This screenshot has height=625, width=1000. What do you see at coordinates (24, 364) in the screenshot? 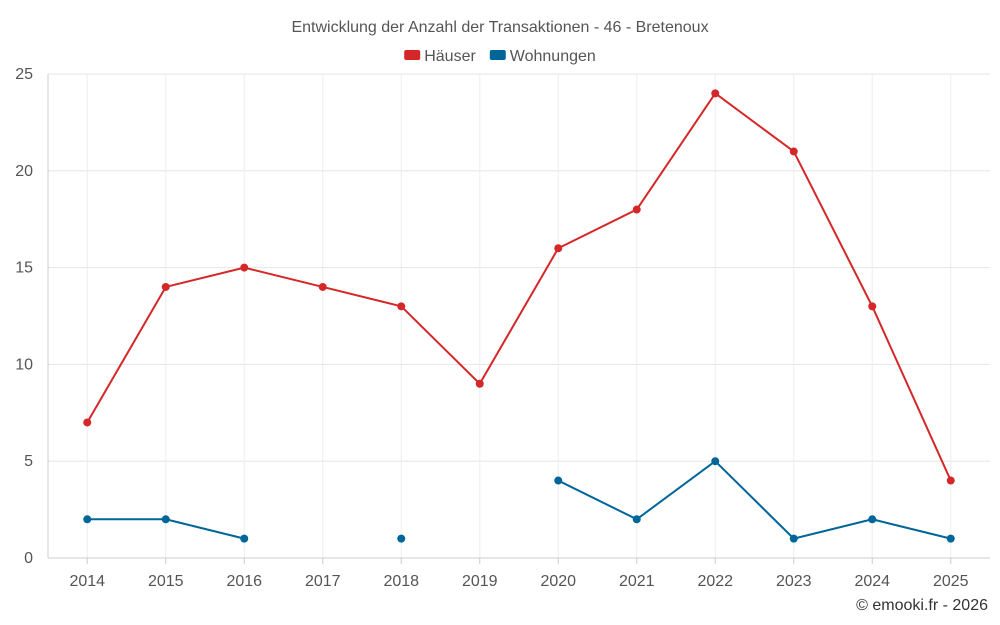
I see `y-tick-label: 10` at bounding box center [24, 364].